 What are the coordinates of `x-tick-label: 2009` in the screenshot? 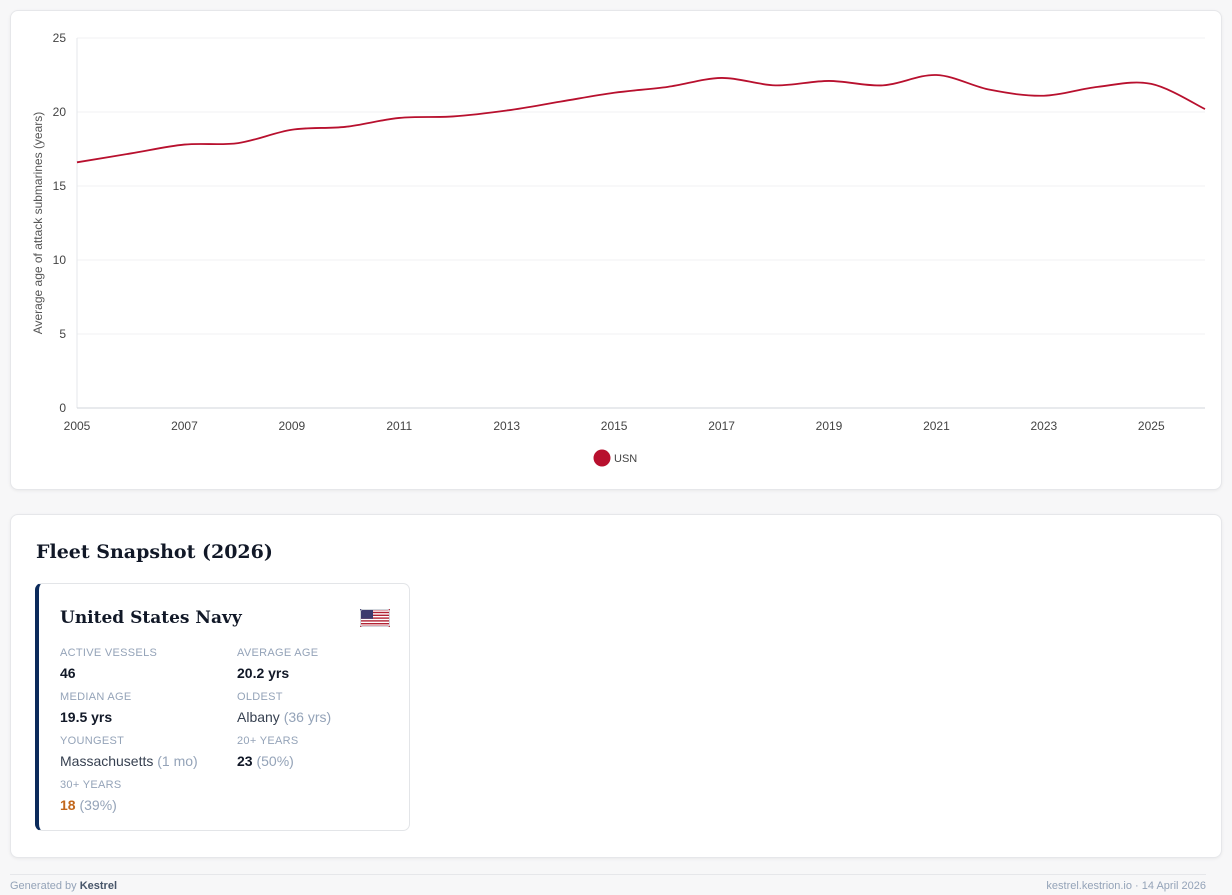 It's located at (292, 426).